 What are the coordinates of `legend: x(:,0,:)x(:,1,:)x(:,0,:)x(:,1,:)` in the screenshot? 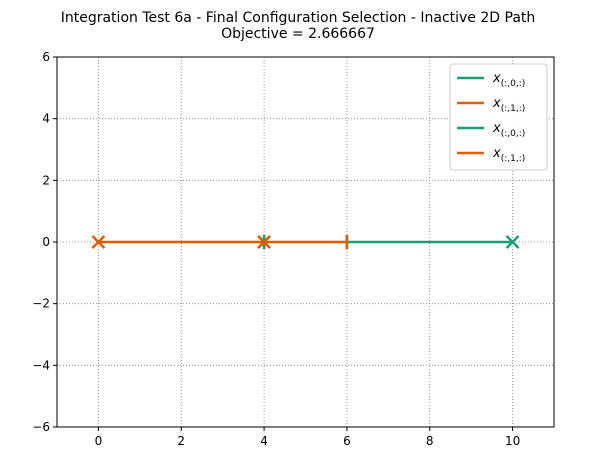 It's located at (498, 117).